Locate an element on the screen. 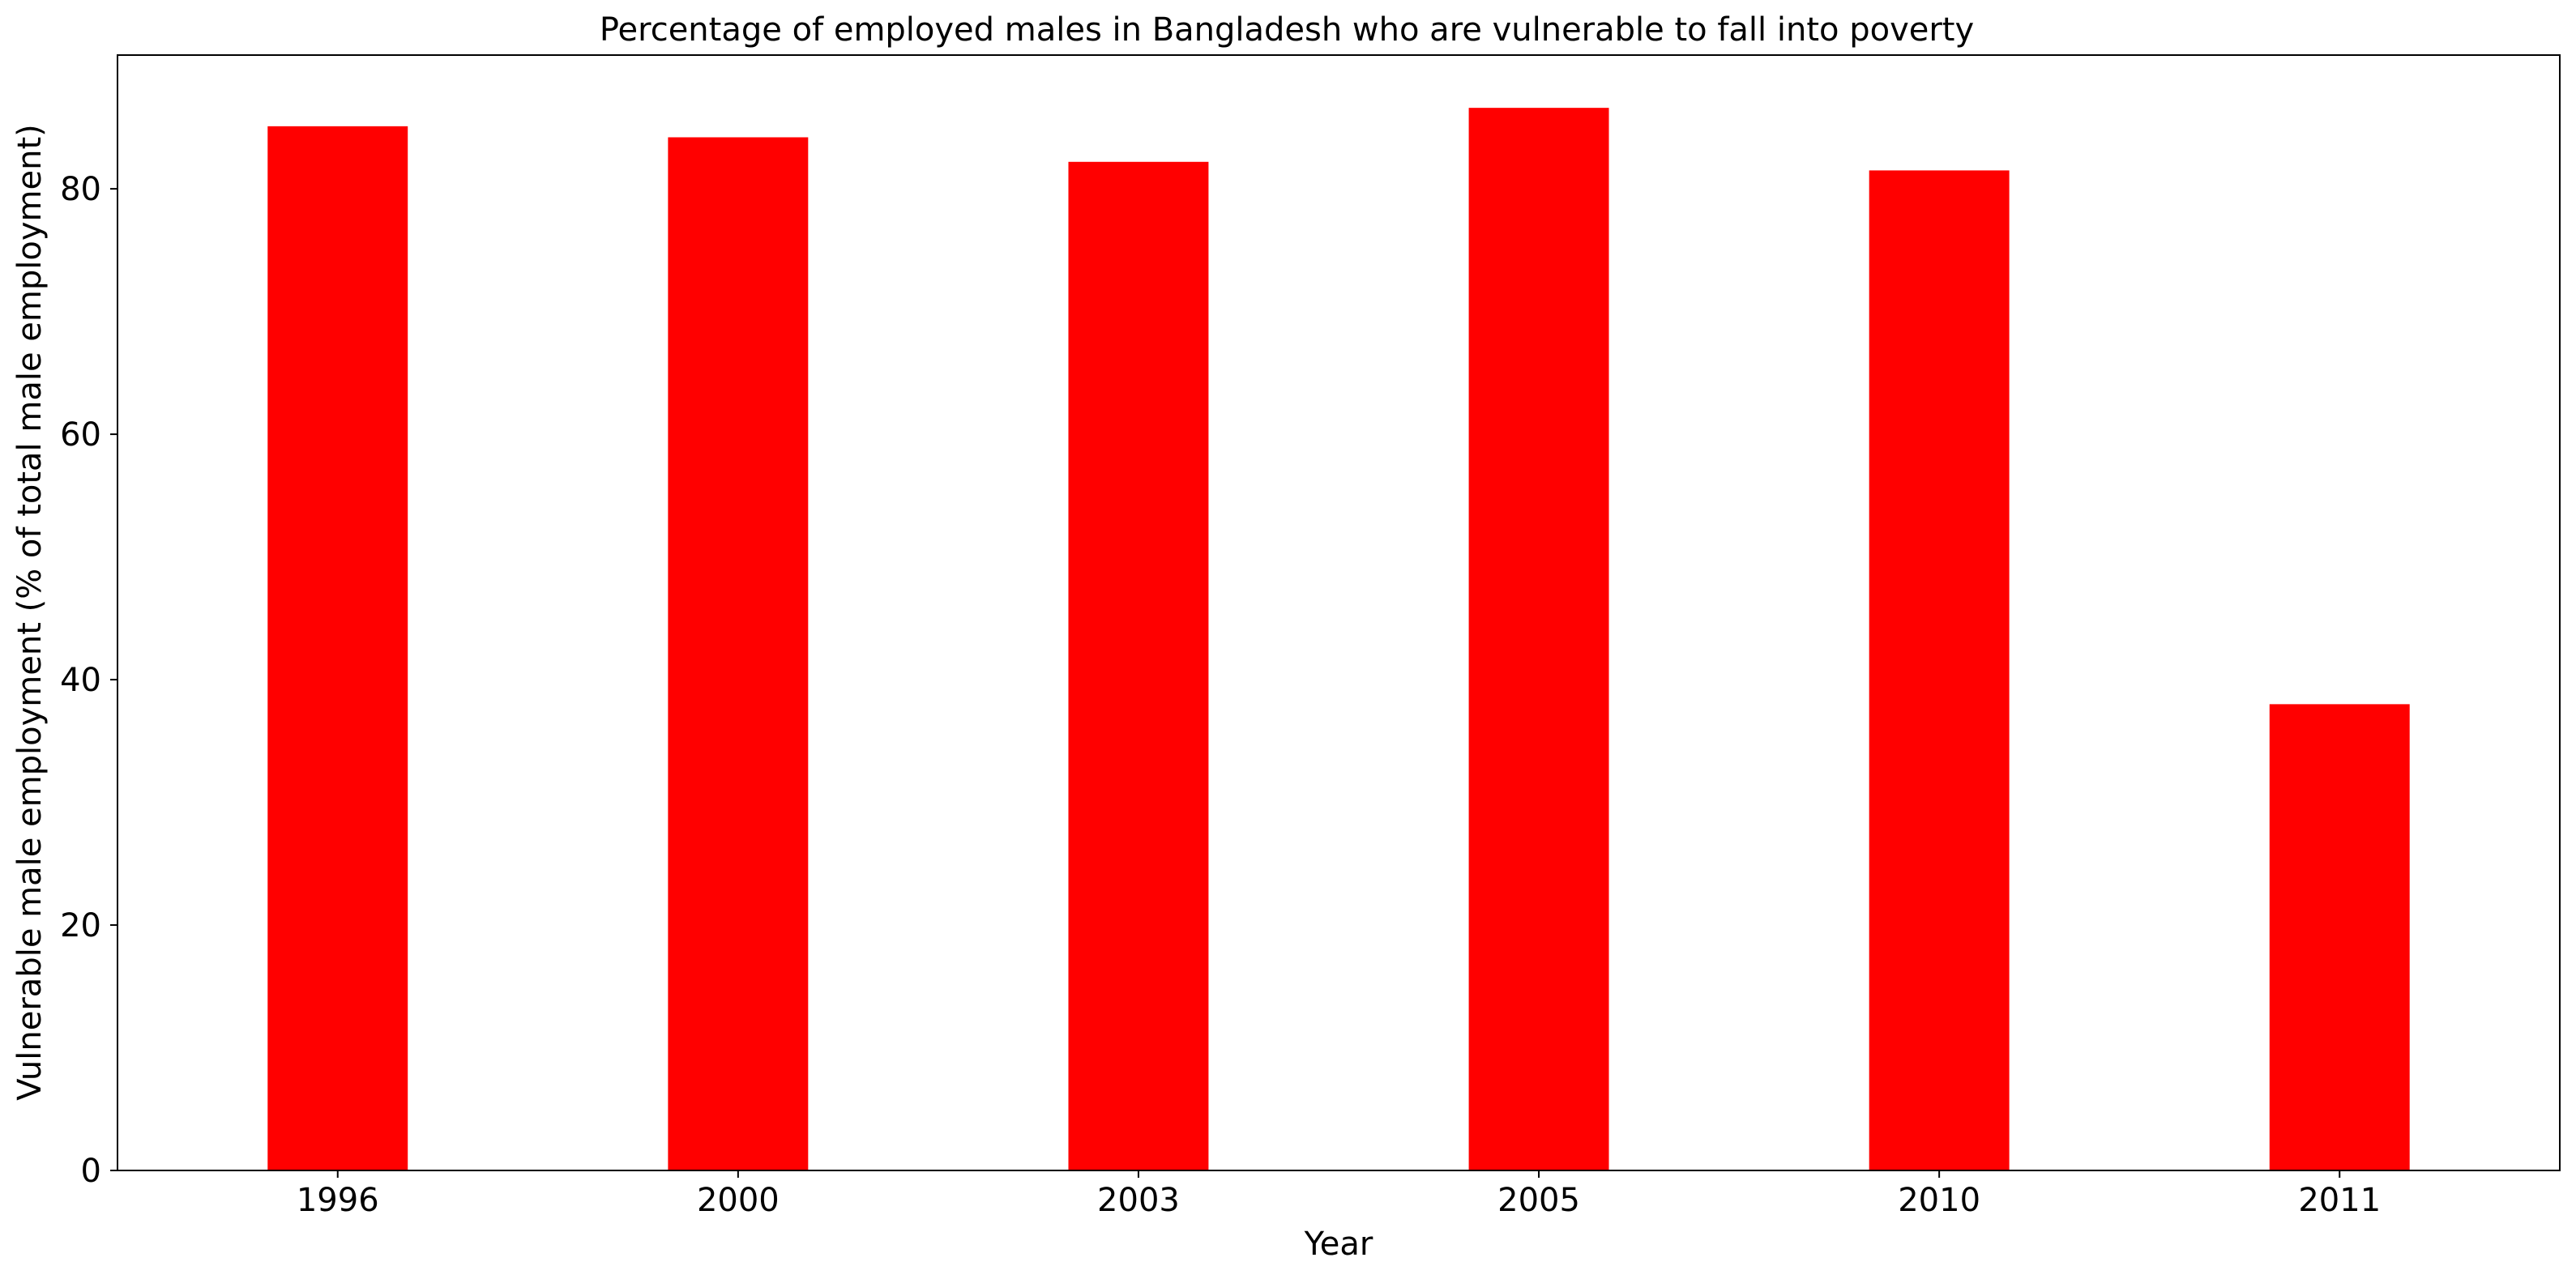 This screenshot has height=1279, width=2576. x-tick-label: 1996 is located at coordinates (338, 1200).